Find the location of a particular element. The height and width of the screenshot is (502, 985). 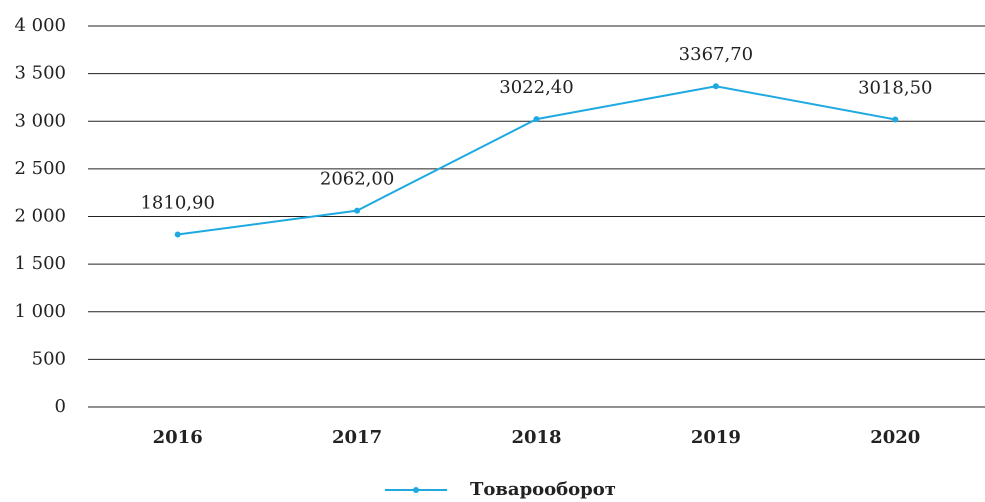

y-tick-label: 2 500 is located at coordinates (40, 168).